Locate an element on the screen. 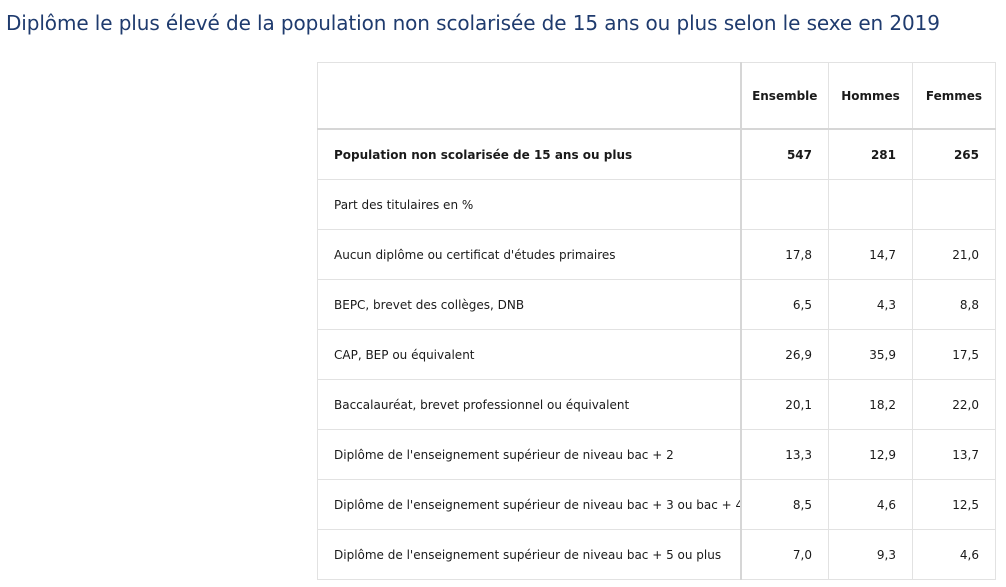 The height and width of the screenshot is (587, 1006). table-header-row: Ensemble Hommes Femmes is located at coordinates (656, 96).